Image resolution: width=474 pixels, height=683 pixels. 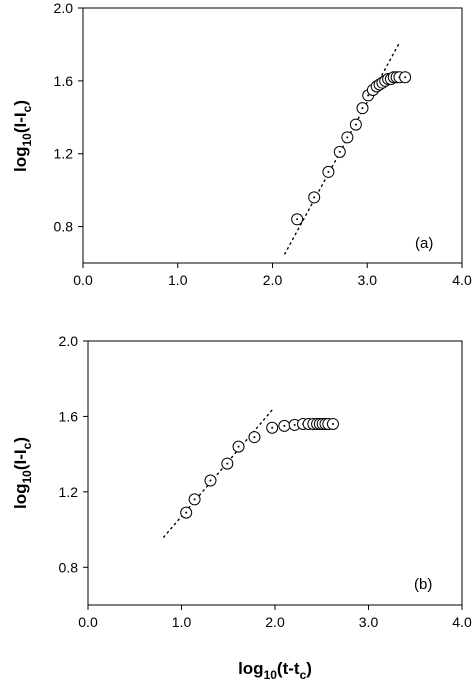 I want to click on y-axis-title-a: log10(I-Ic), so click(x=22, y=136).